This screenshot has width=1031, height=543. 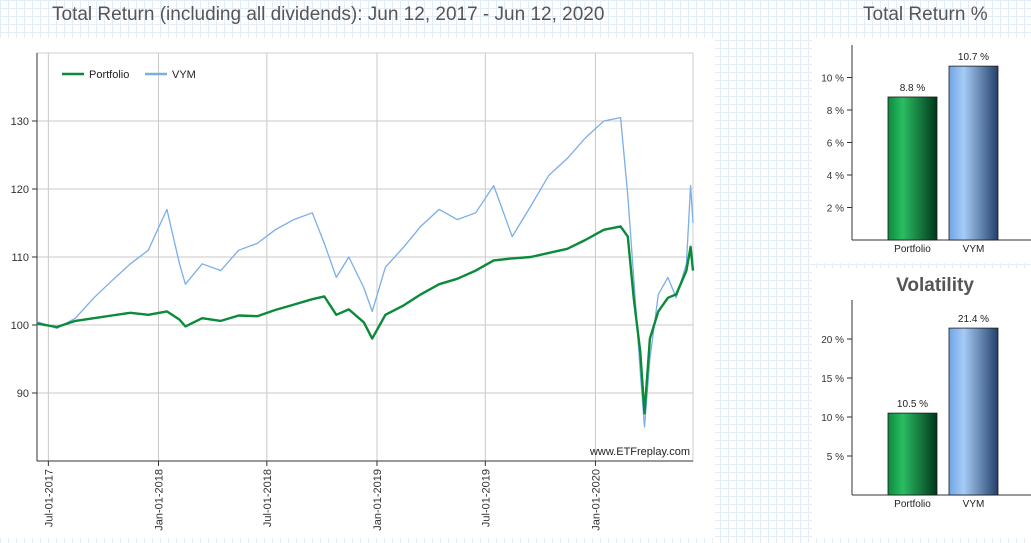 What do you see at coordinates (935, 285) in the screenshot?
I see `volatility-title: Volatility` at bounding box center [935, 285].